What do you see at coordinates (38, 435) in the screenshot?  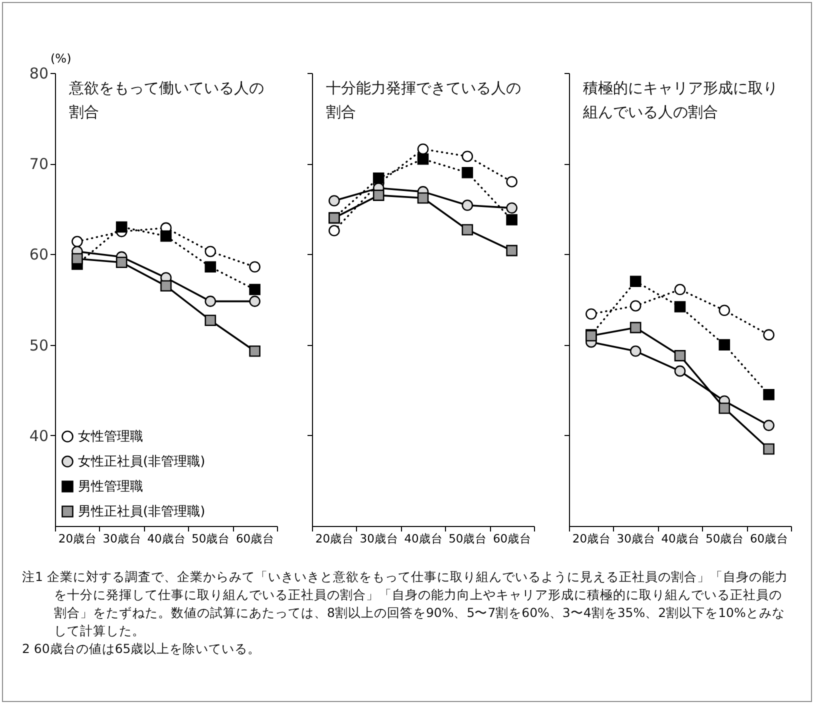 I see `y-tick-label: 40` at bounding box center [38, 435].